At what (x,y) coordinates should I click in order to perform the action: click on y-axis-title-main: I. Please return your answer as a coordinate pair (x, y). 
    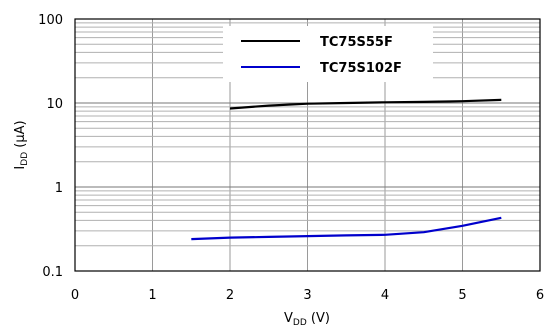
    Looking at the image, I should click on (20, 168).